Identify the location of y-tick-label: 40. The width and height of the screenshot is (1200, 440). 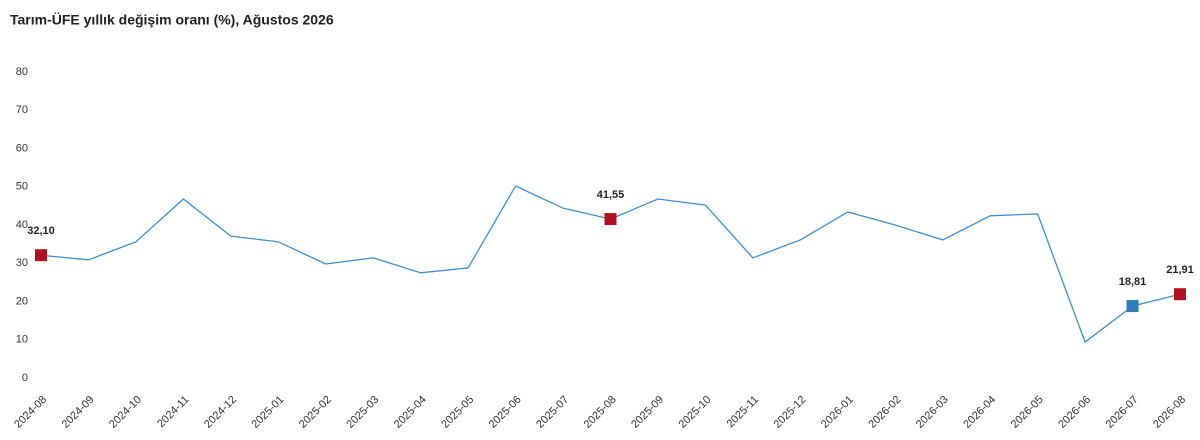
(22, 225).